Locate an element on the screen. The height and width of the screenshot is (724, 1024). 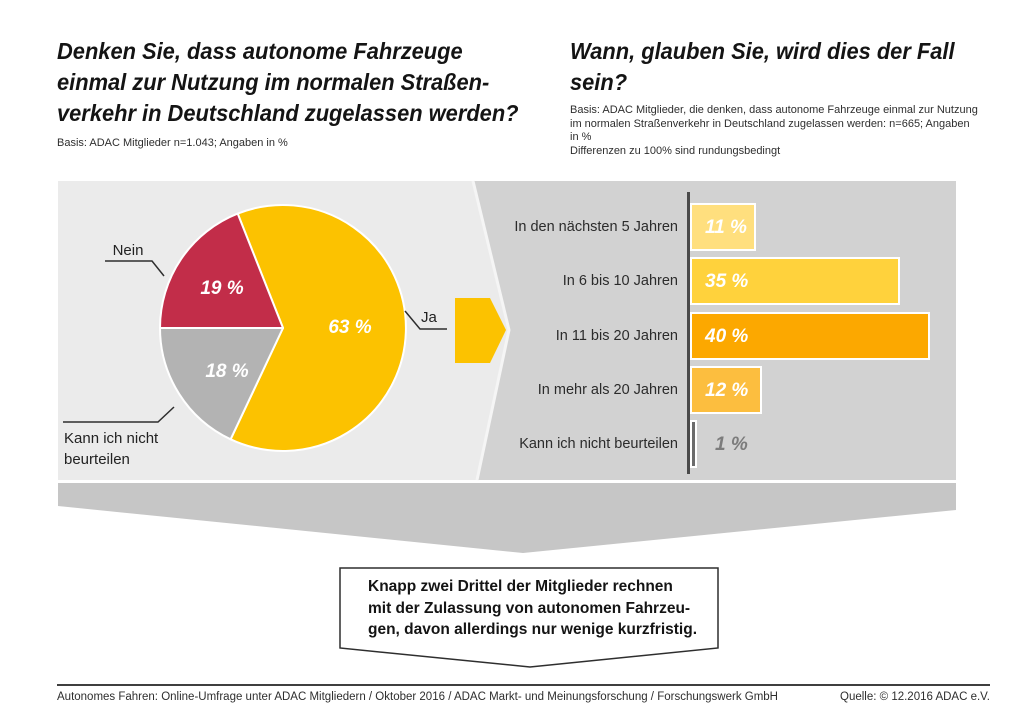
footer-source-right: Quelle: © 12.2016 ADAC e.V. is located at coordinates (915, 697).